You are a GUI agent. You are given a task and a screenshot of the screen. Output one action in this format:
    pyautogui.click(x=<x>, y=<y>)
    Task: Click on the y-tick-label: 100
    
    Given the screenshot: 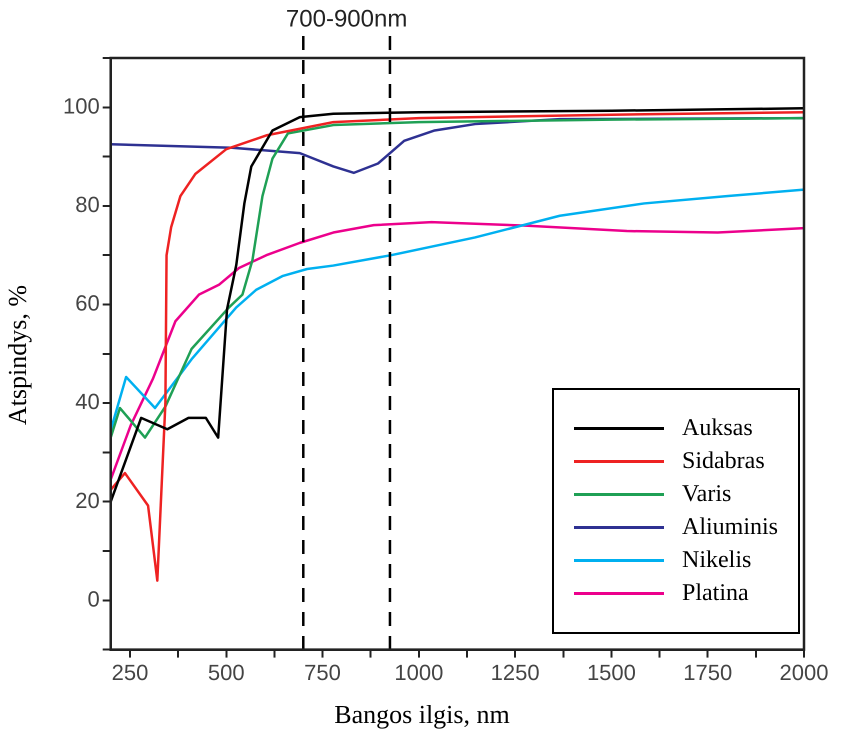 What is the action you would take?
    pyautogui.click(x=81, y=105)
    